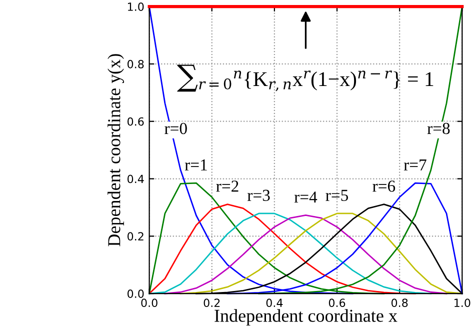 Image resolution: width=474 pixels, height=328 pixels. What do you see at coordinates (149, 303) in the screenshot?
I see `x-tick-label: 0.0` at bounding box center [149, 303].